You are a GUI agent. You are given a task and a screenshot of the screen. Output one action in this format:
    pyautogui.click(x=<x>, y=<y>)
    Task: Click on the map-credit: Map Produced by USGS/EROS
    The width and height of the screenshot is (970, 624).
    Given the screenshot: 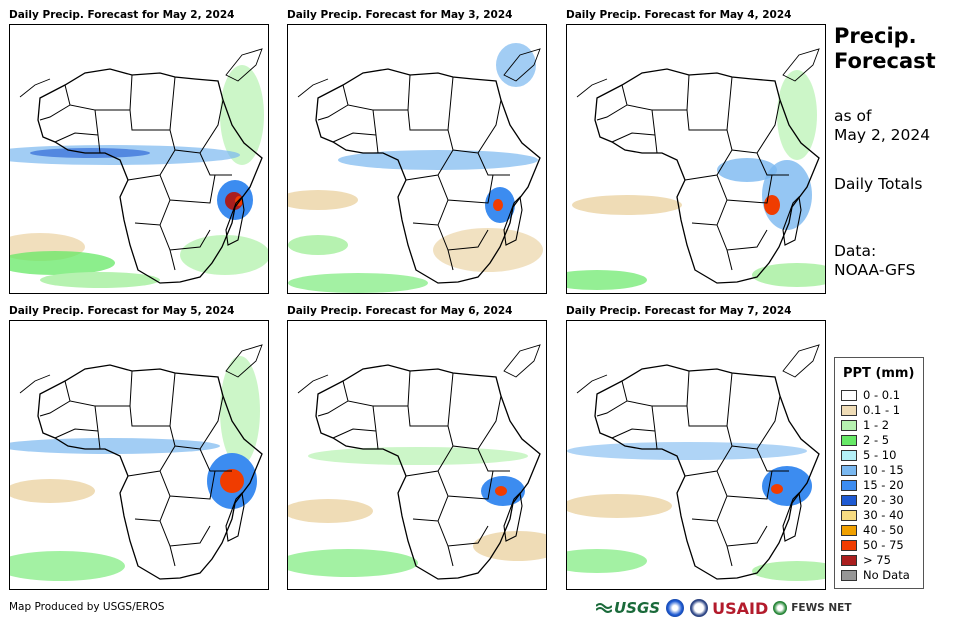 What is the action you would take?
    pyautogui.click(x=87, y=607)
    